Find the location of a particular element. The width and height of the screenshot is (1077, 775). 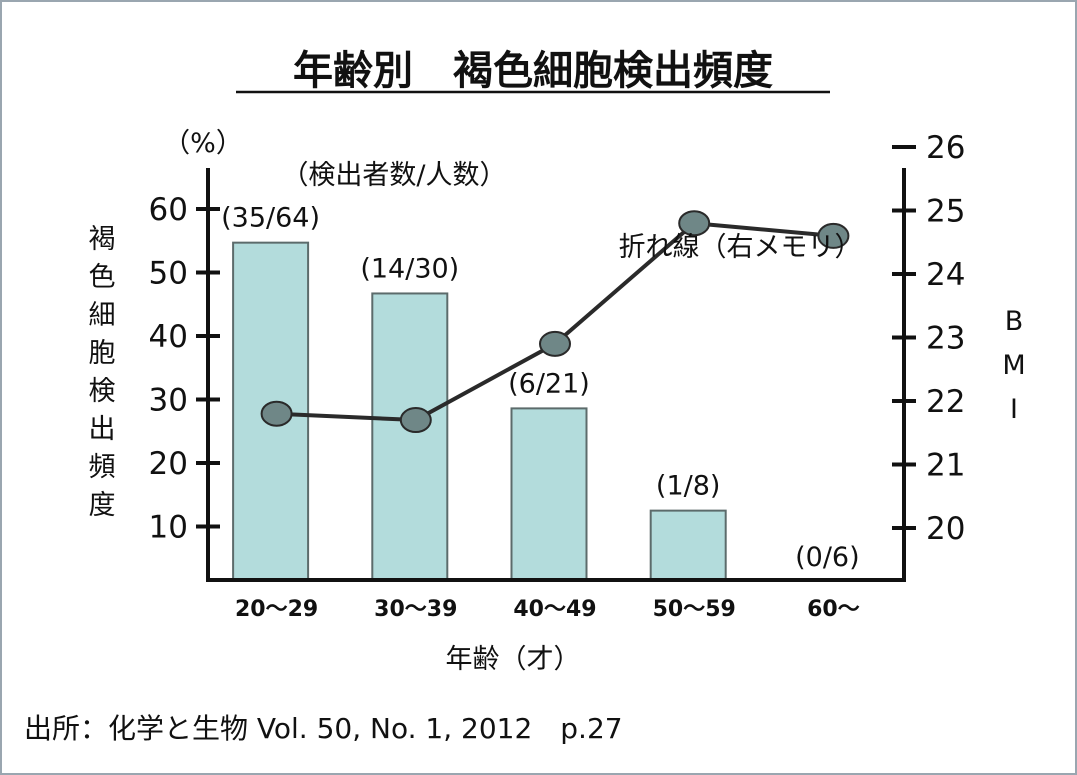

y2-tick-label-21: 21 is located at coordinates (945, 466).